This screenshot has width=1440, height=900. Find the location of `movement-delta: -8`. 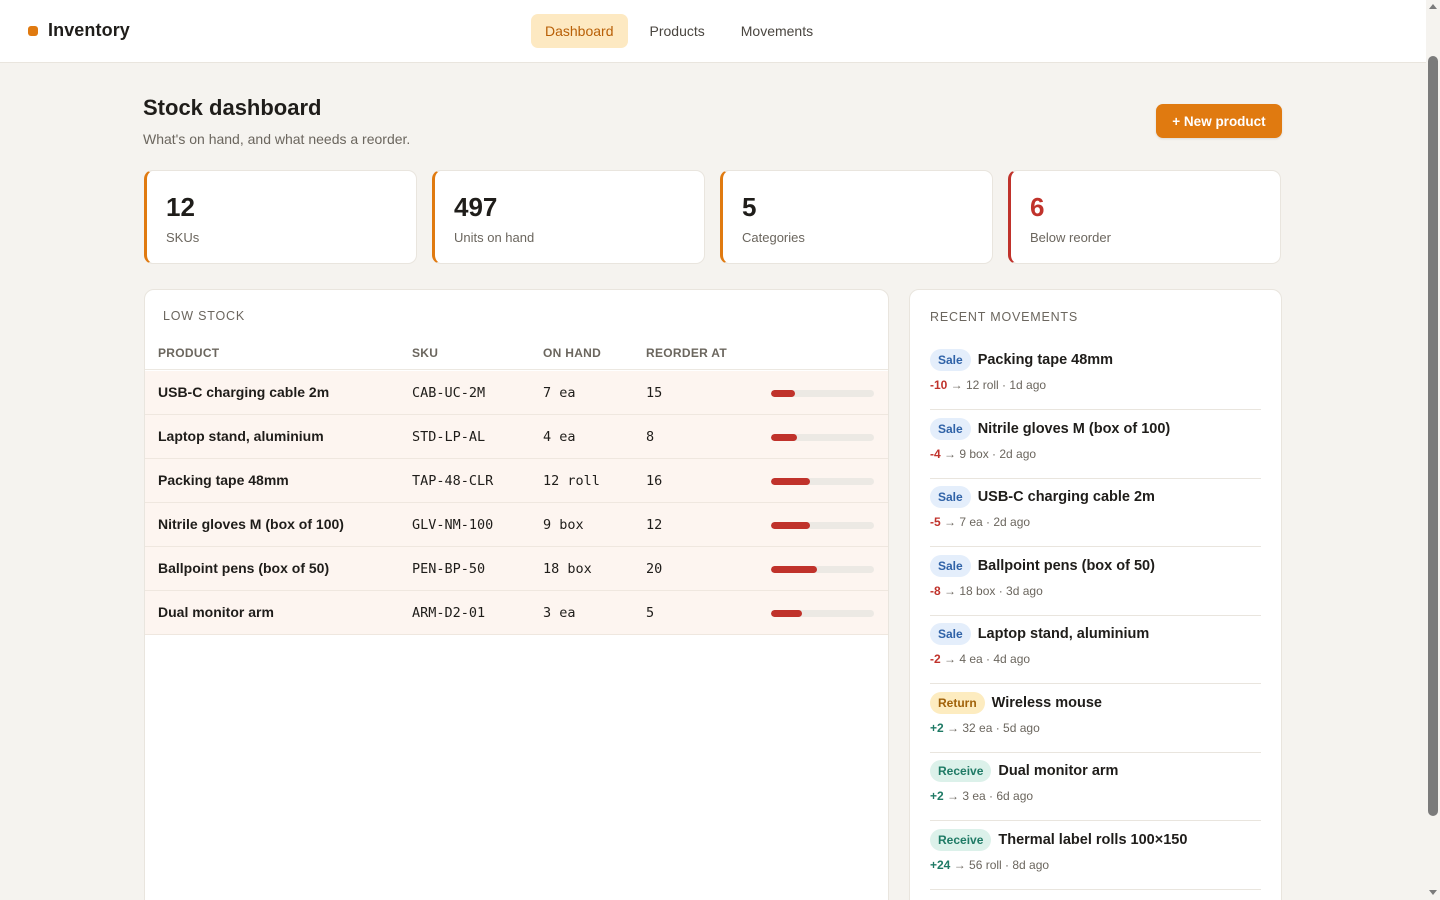

movement-delta: -8 is located at coordinates (935, 590).